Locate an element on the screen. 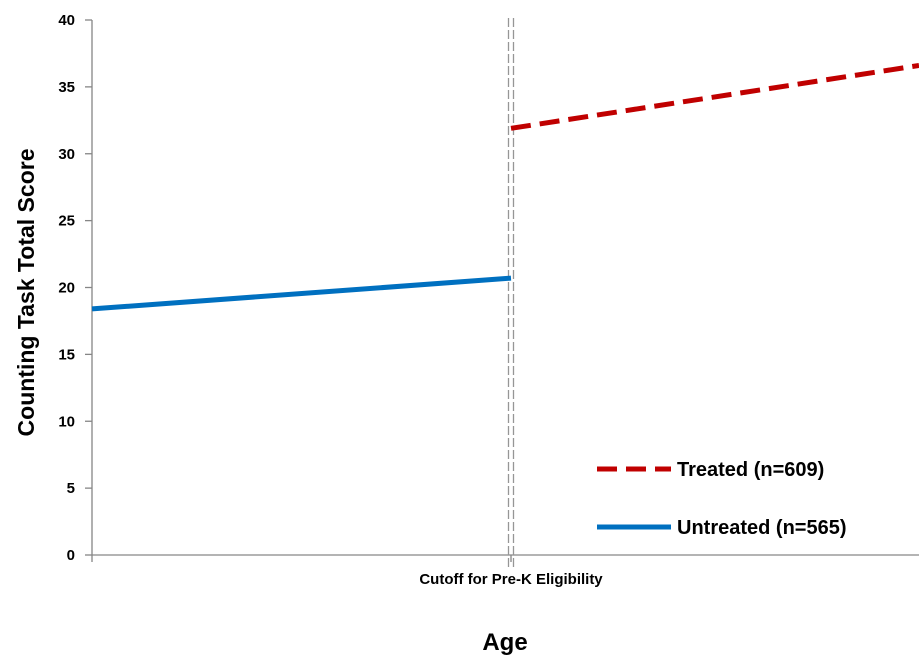  y-tick-label: 40 is located at coordinates (66, 20).